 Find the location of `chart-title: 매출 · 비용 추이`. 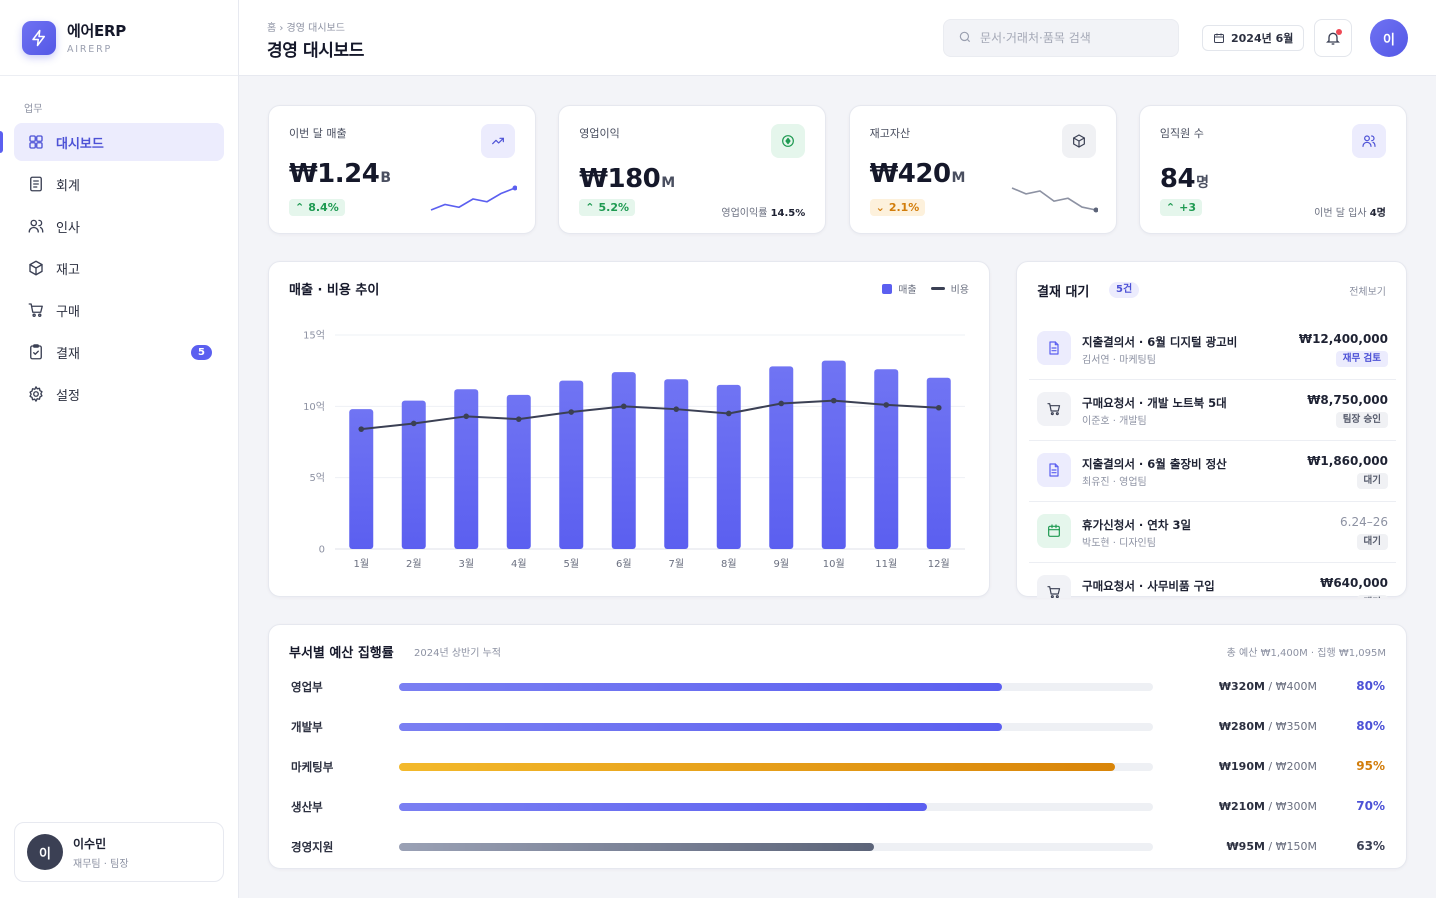

chart-title: 매출 · 비용 추이 is located at coordinates (334, 290).